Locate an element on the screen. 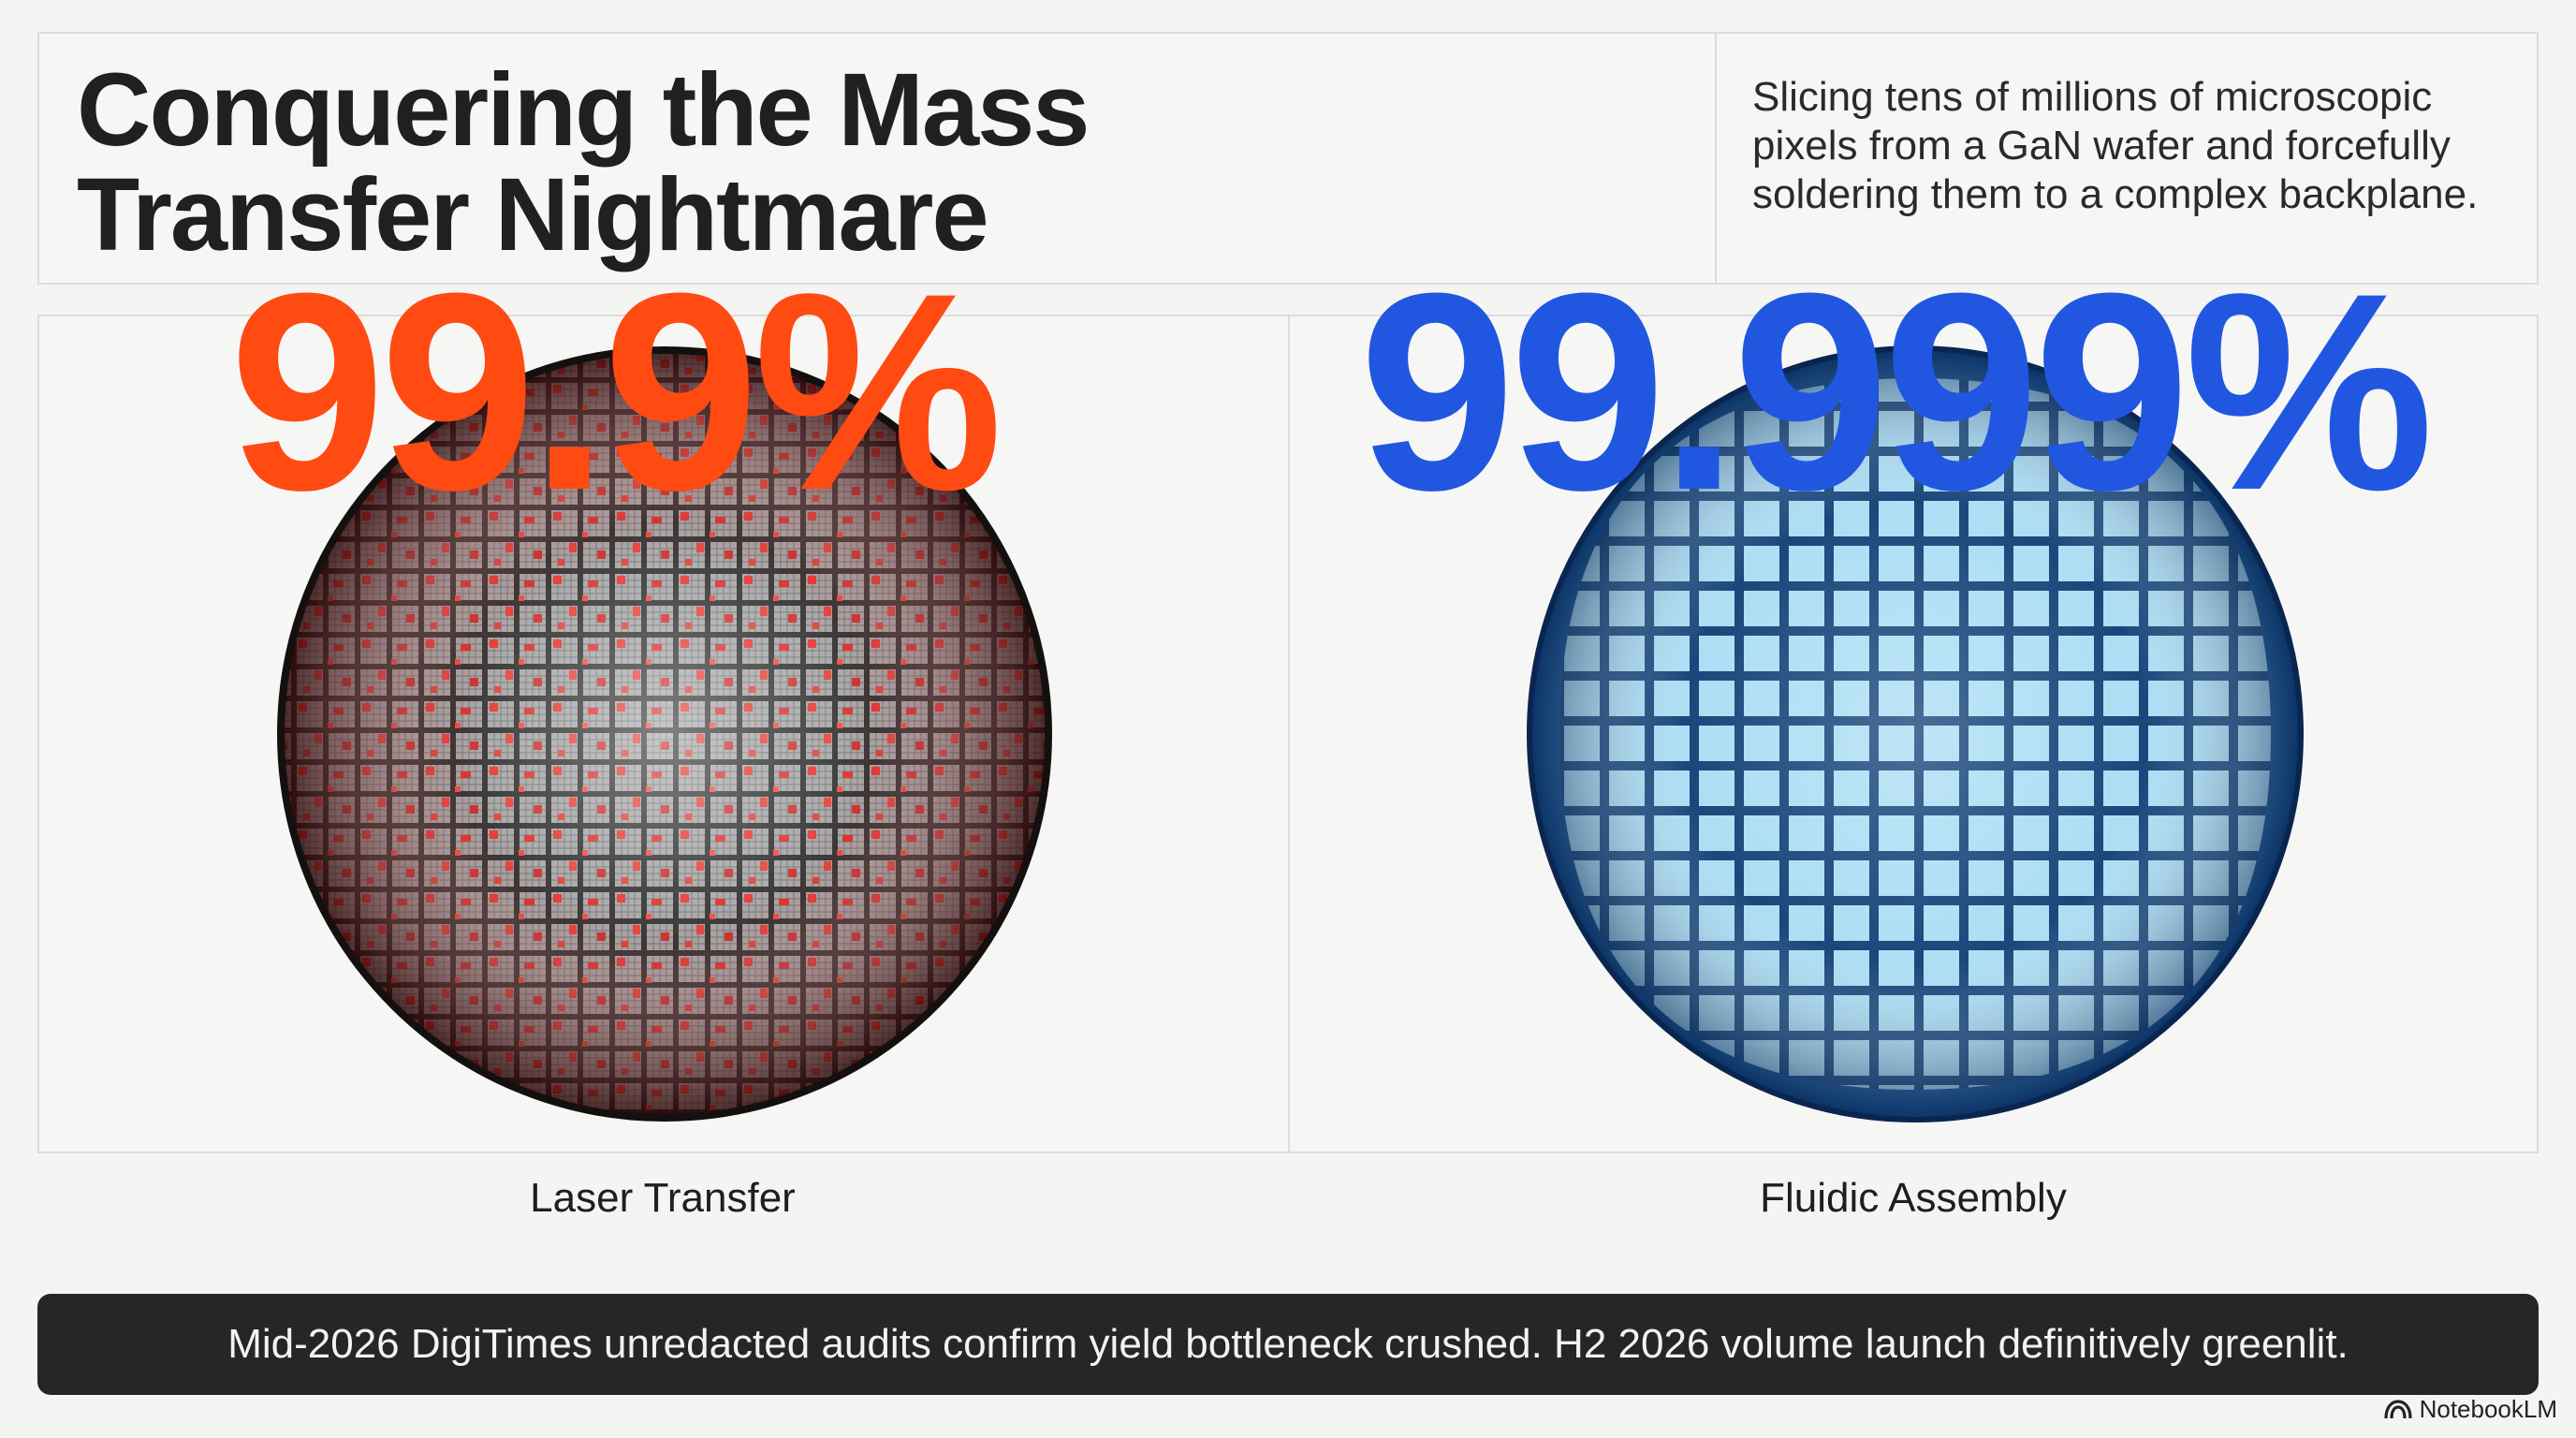 This screenshot has width=2576, height=1438. fluidic-assembly-label: Fluidic Assembly is located at coordinates (1913, 1198).